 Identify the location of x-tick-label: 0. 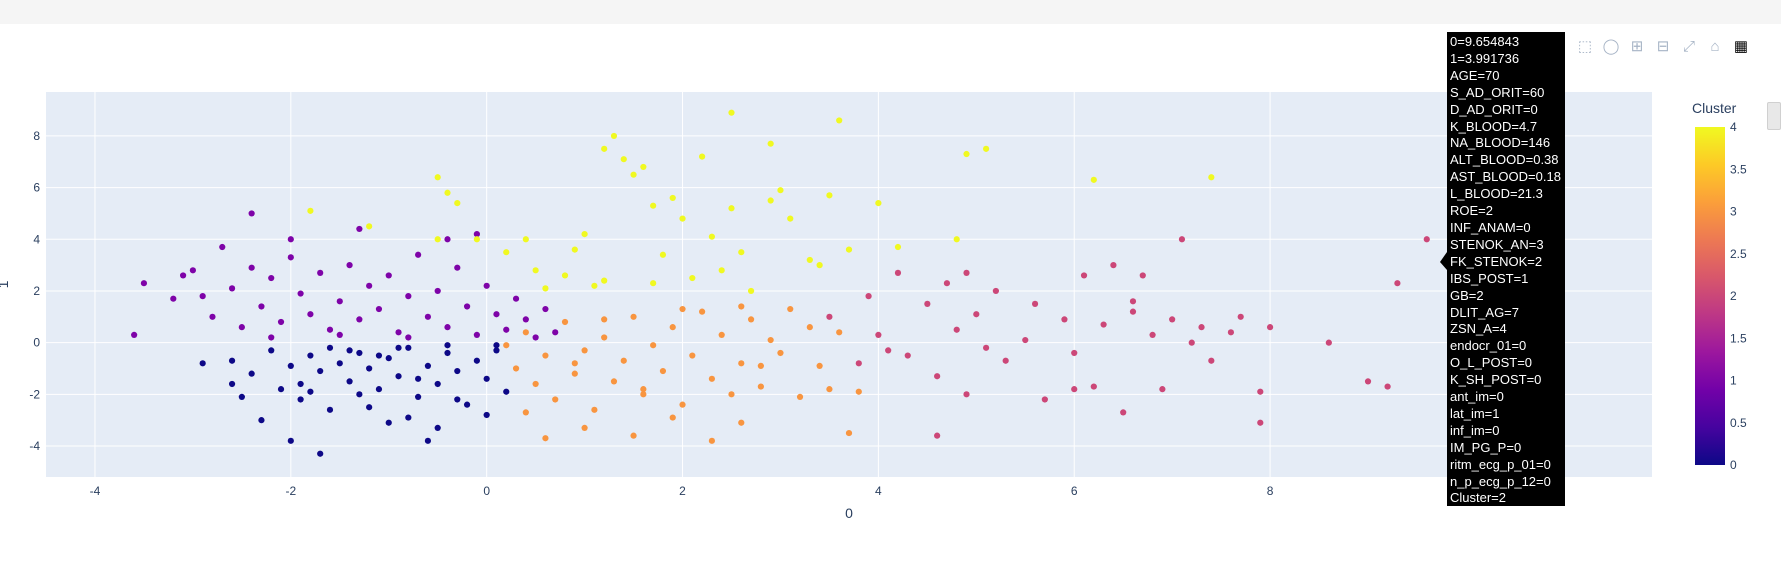
(486, 491).